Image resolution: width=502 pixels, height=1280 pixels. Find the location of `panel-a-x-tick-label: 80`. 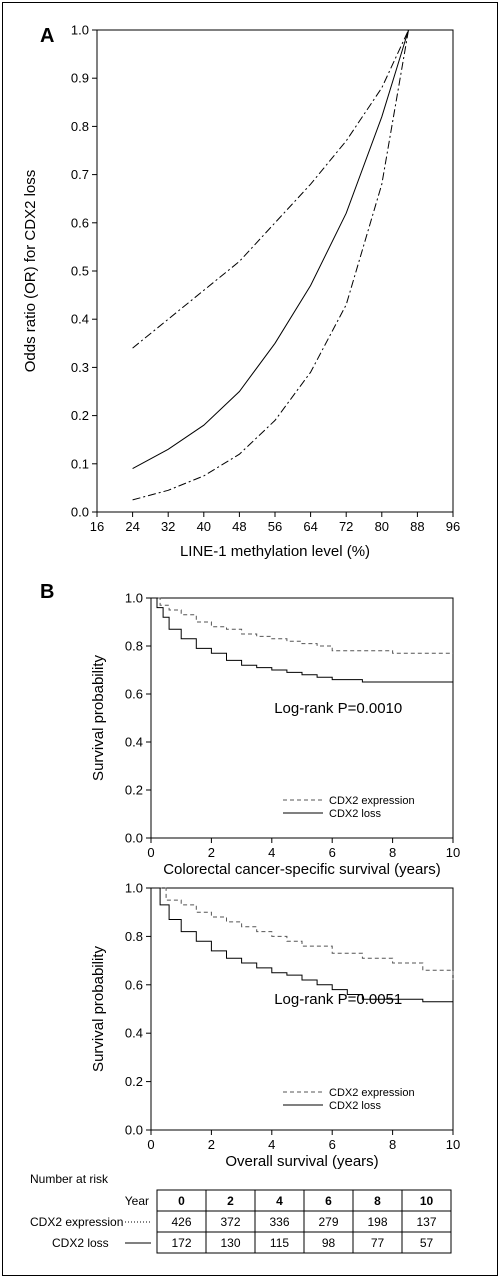

panel-a-x-tick-label: 80 is located at coordinates (382, 526).